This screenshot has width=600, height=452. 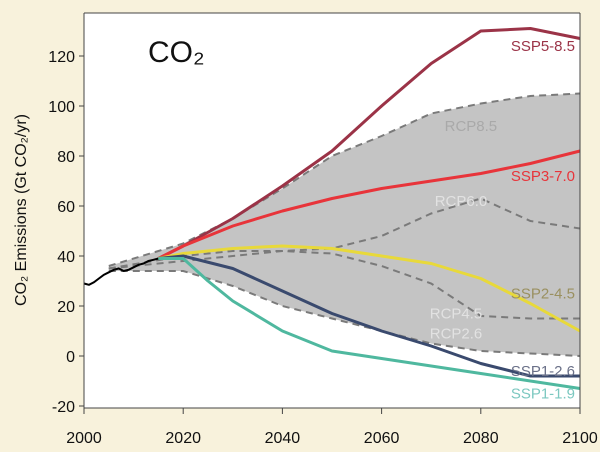 I want to click on y-tick-label: 20, so click(x=66, y=307).